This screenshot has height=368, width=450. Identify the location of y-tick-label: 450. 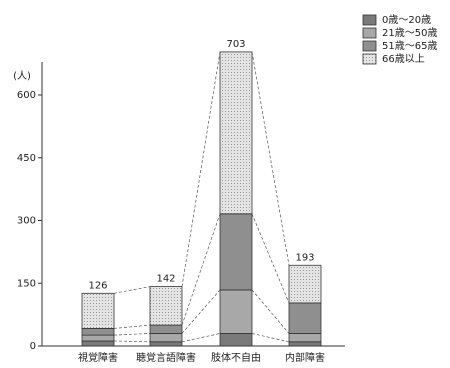
(26, 158).